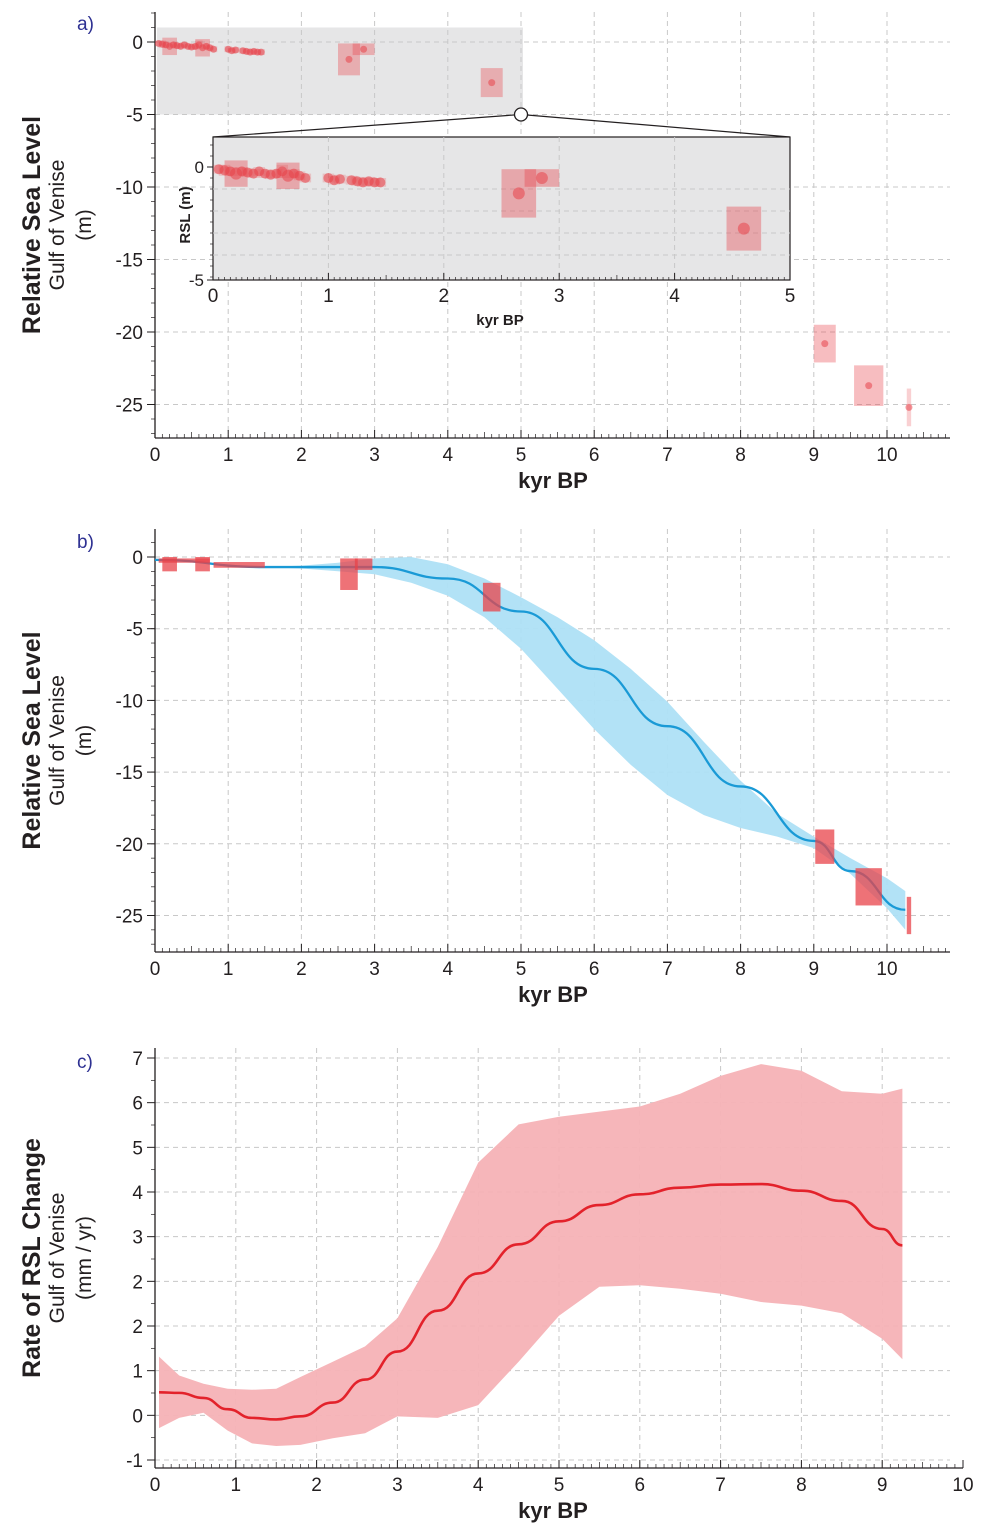 This screenshot has height=1533, width=990. What do you see at coordinates (85, 542) in the screenshot?
I see `panel-letter: b)` at bounding box center [85, 542].